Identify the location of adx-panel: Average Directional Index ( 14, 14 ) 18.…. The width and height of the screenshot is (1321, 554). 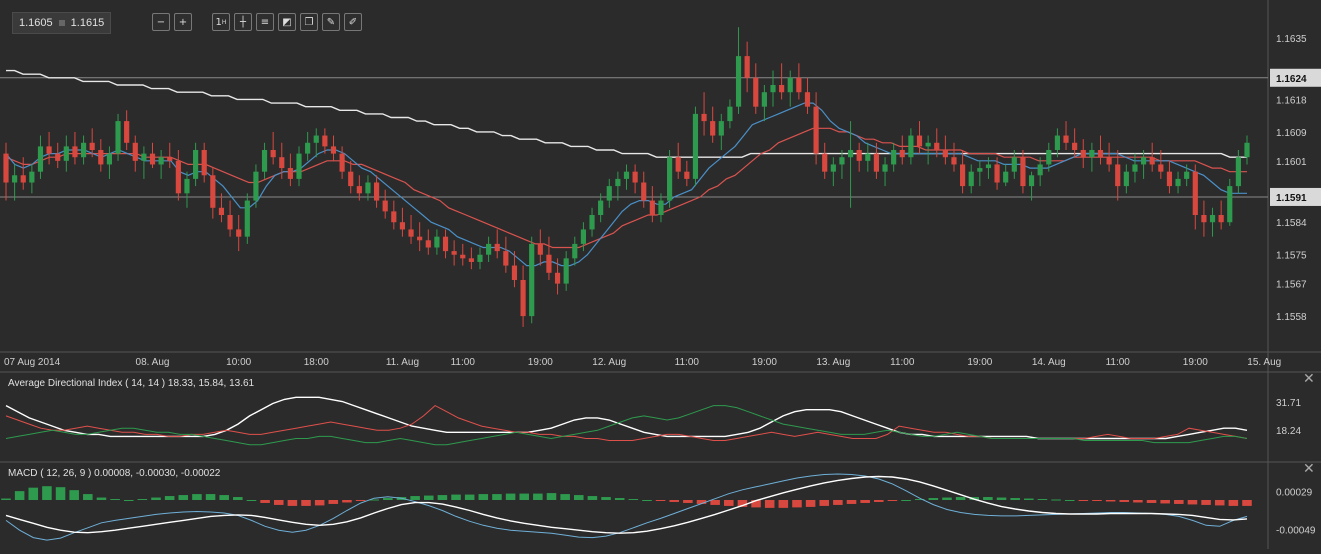
(653, 412).